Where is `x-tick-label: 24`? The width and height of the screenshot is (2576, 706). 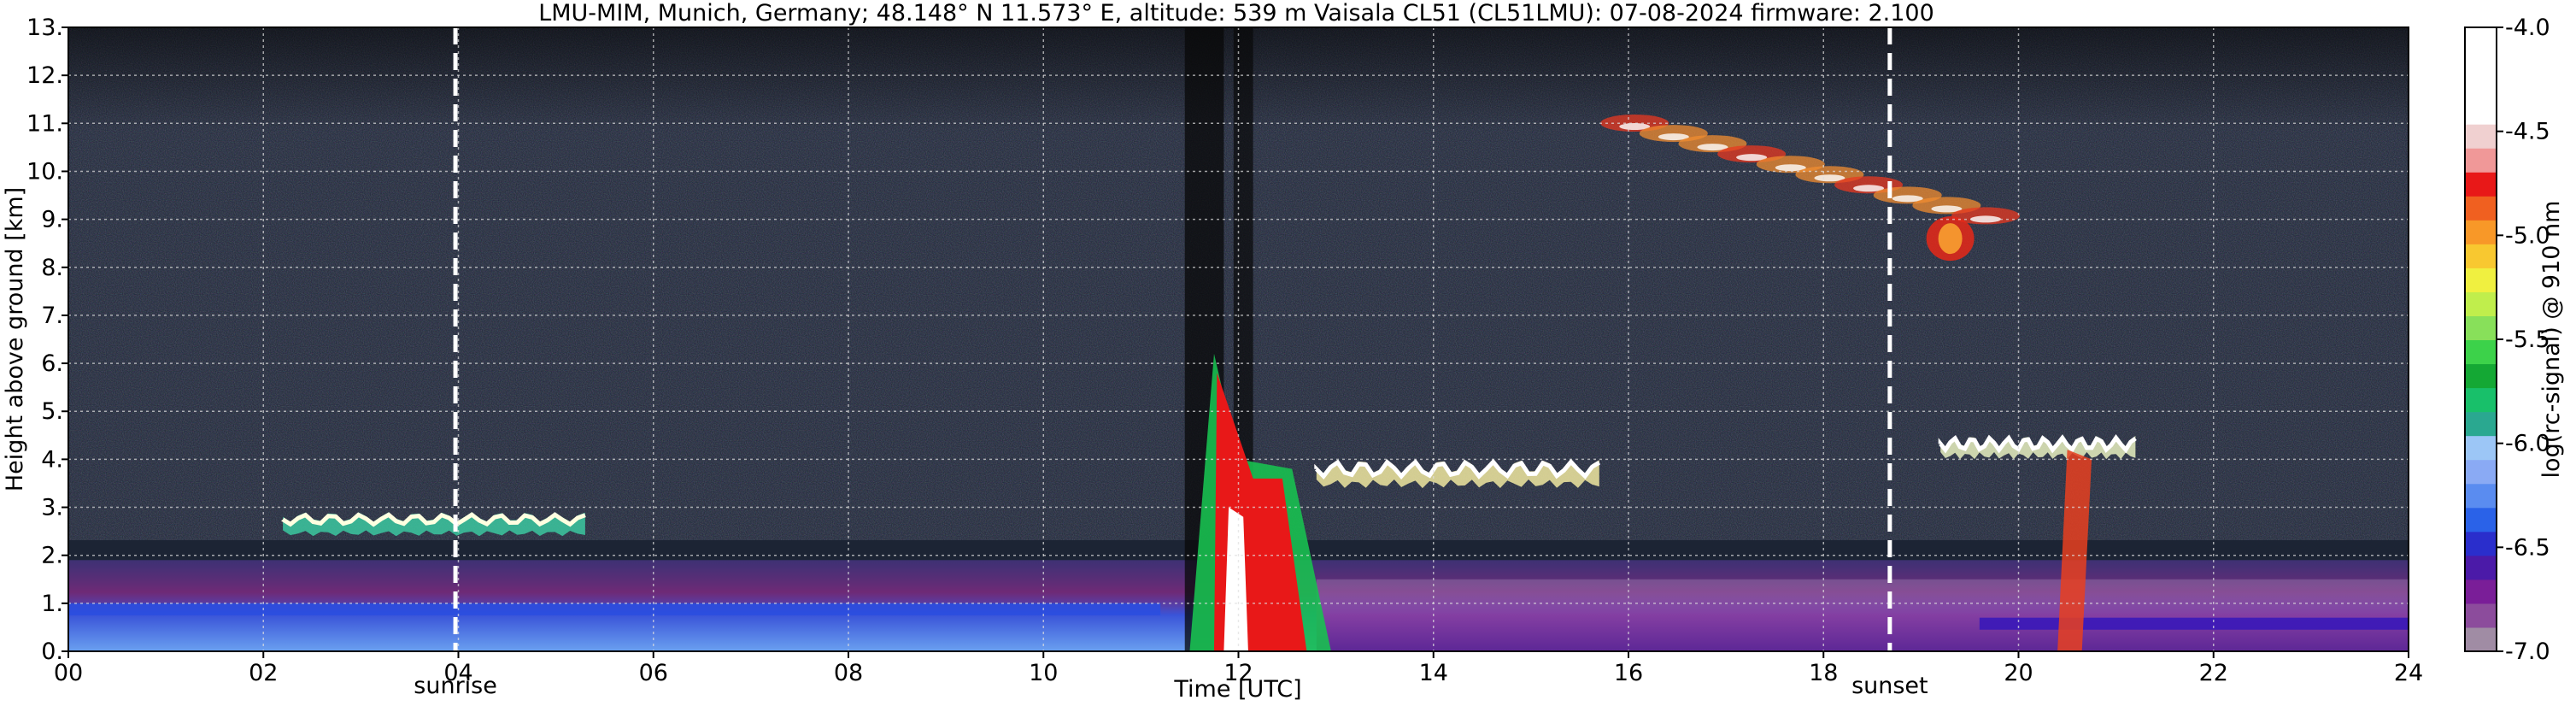
x-tick-label: 24 is located at coordinates (2408, 673).